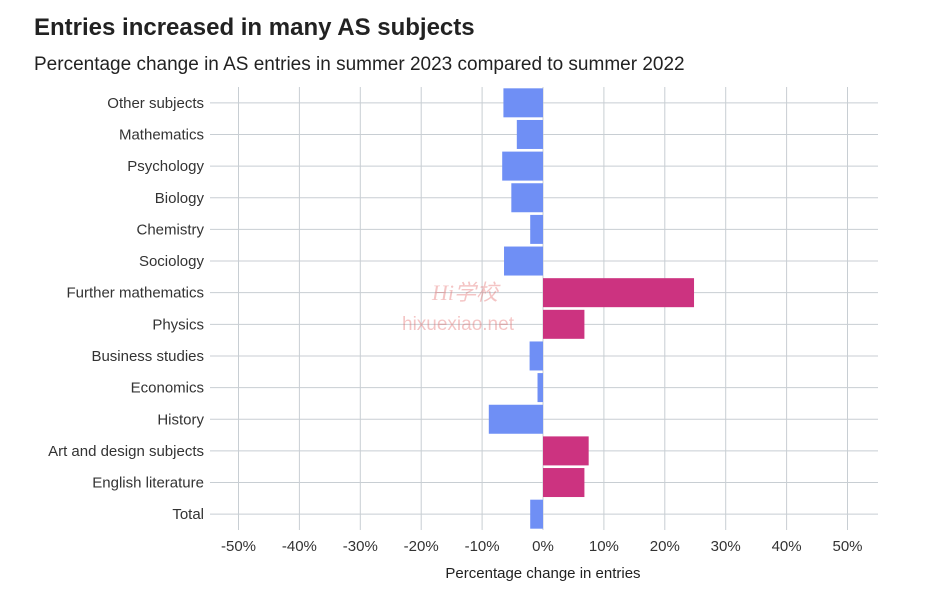  What do you see at coordinates (170, 229) in the screenshot?
I see `category-label: Chemistry` at bounding box center [170, 229].